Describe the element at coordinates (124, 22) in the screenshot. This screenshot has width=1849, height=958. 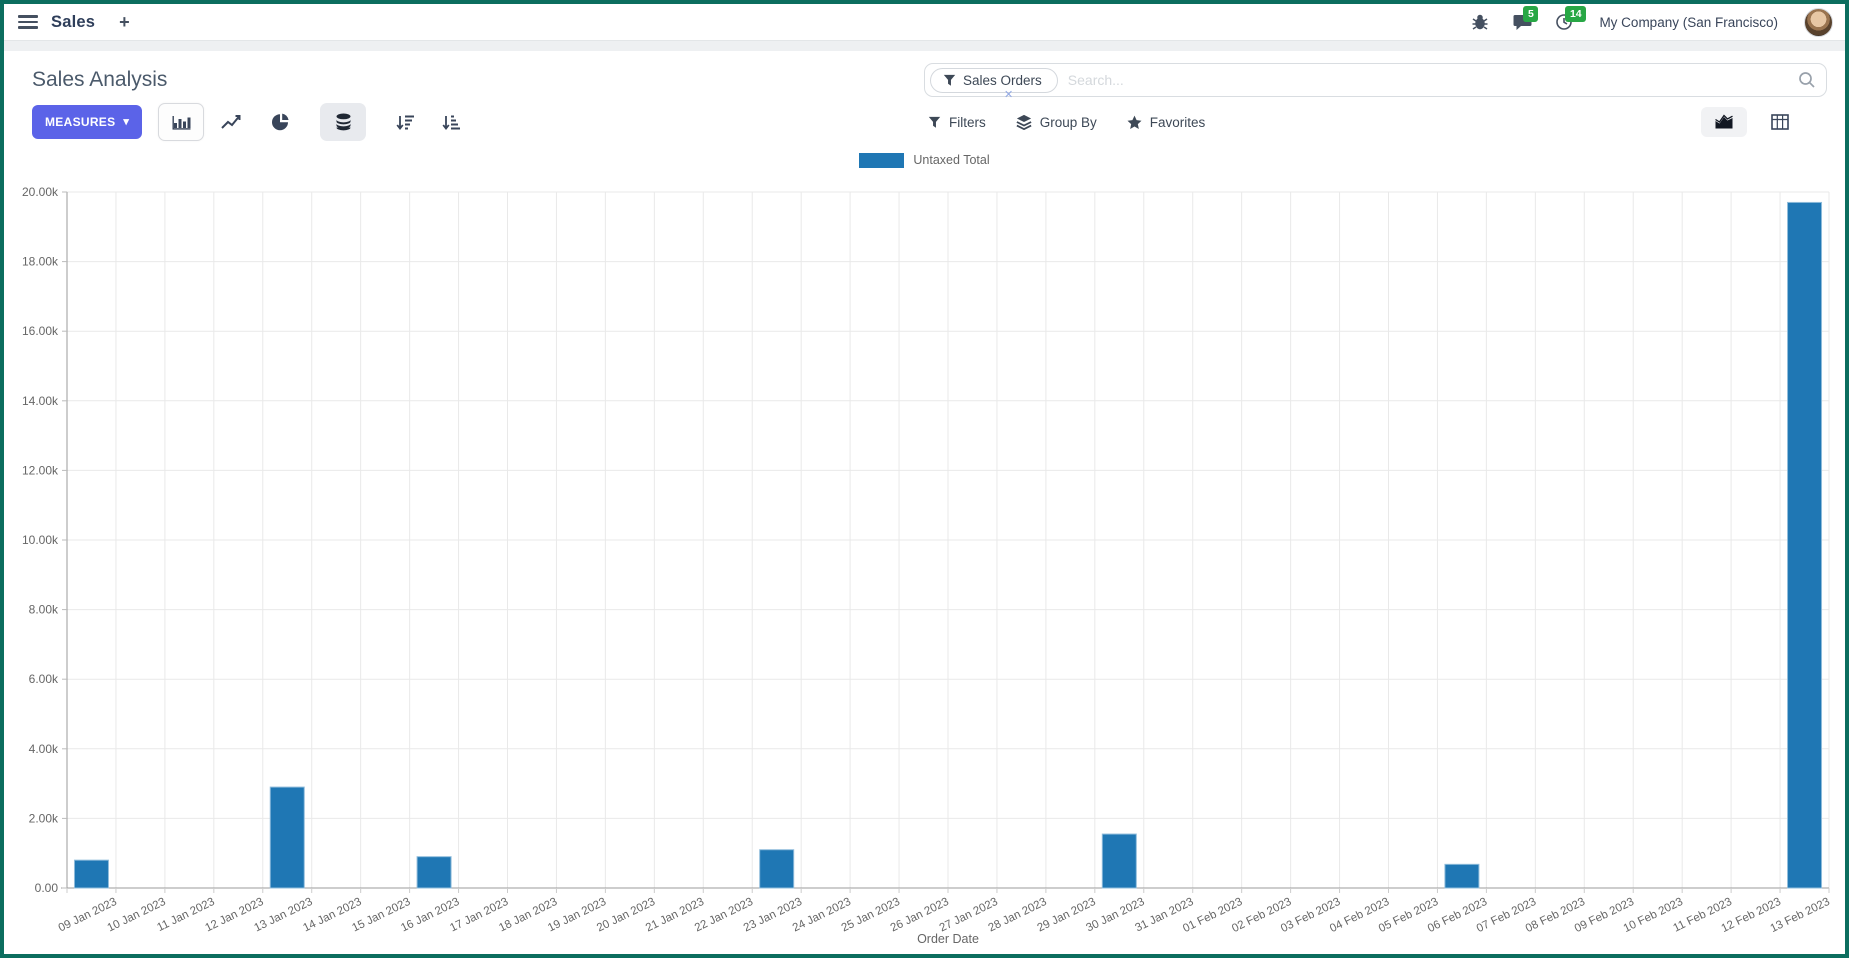
I see `new-tab-button: +` at that location.